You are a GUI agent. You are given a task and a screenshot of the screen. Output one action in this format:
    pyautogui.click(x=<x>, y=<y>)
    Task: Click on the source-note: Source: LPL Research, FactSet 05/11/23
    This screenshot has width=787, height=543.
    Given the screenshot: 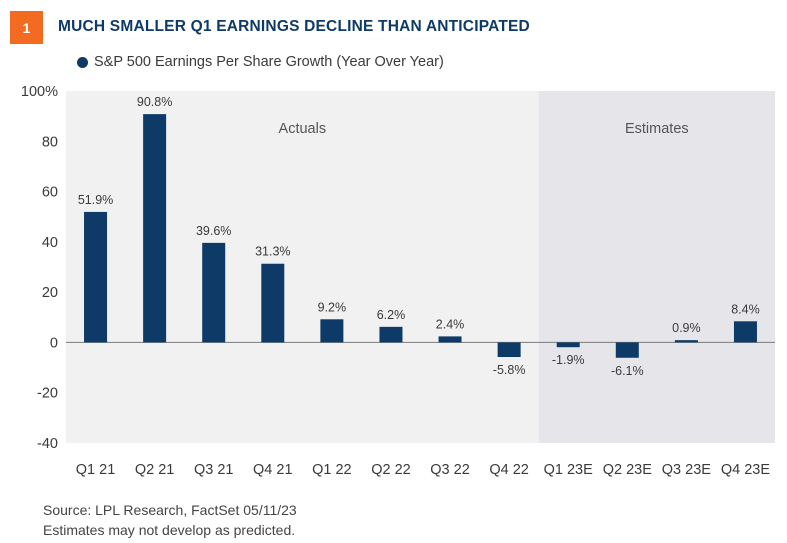 What is the action you would take?
    pyautogui.click(x=170, y=510)
    